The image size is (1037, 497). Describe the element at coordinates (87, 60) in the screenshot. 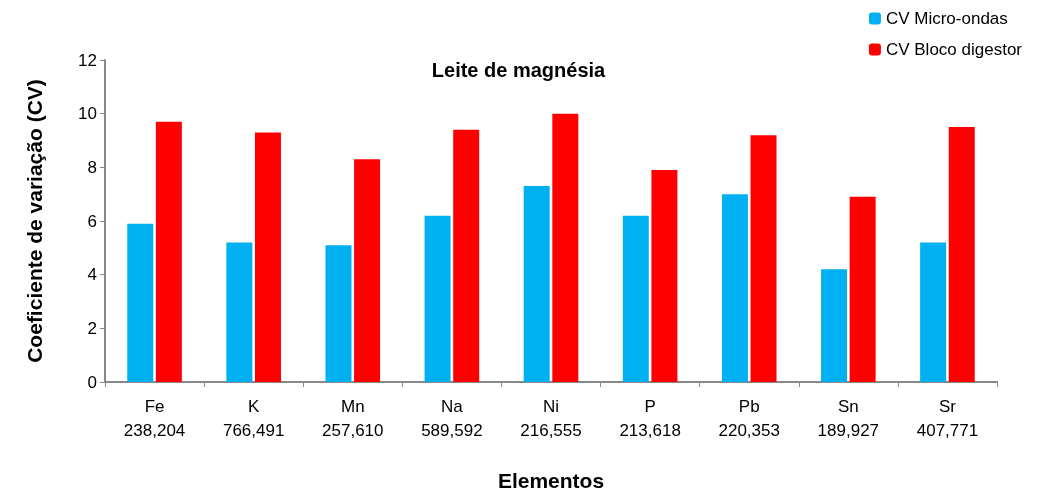

I see `y-tick-label: 12` at that location.